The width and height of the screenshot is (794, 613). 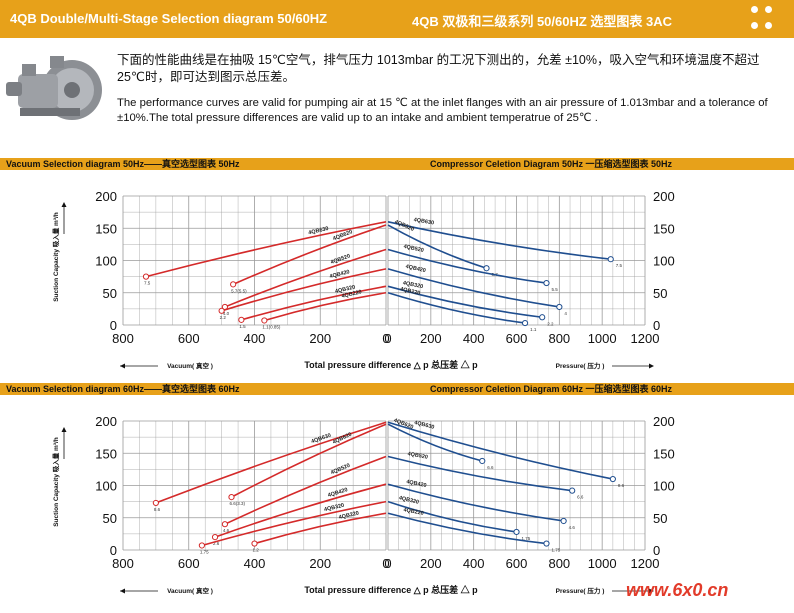 What do you see at coordinates (677, 590) in the screenshot?
I see `watermark: www.6x0.cn` at bounding box center [677, 590].